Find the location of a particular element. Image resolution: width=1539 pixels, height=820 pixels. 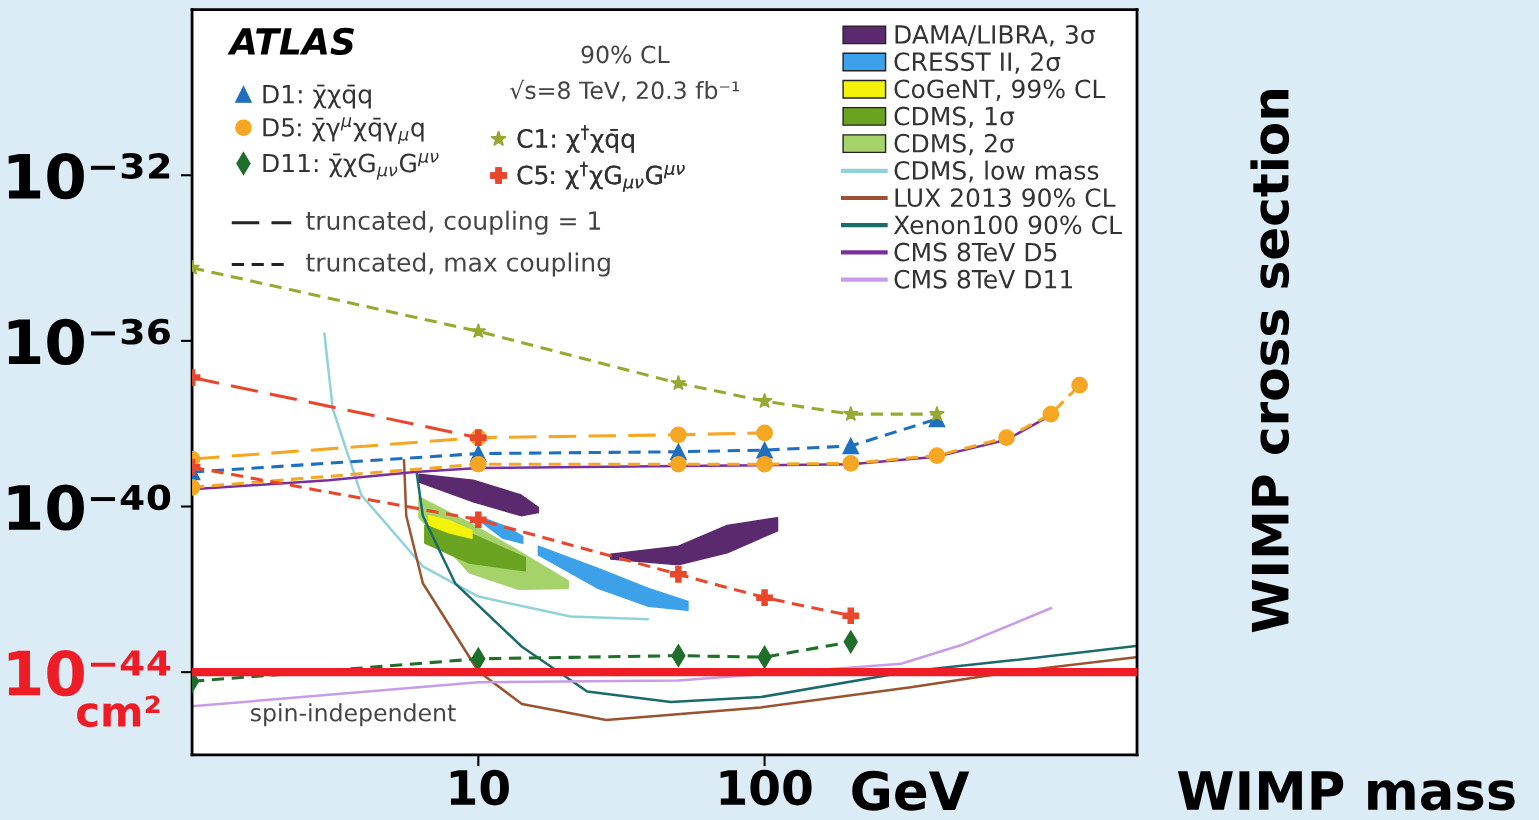

annotation: truncated, max coupling is located at coordinates (458, 264).